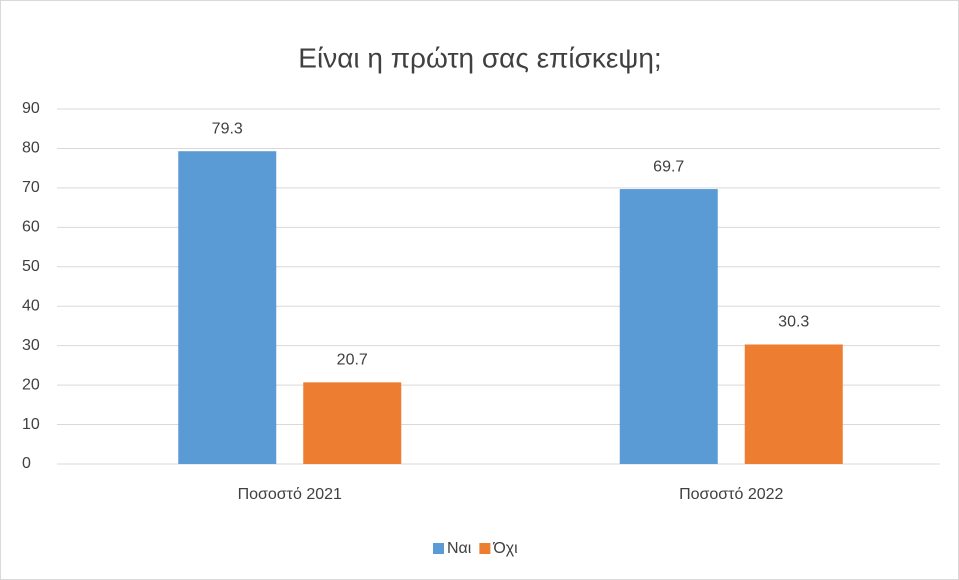 The width and height of the screenshot is (959, 580). What do you see at coordinates (459, 548) in the screenshot?
I see `legend-label: Ναι` at bounding box center [459, 548].